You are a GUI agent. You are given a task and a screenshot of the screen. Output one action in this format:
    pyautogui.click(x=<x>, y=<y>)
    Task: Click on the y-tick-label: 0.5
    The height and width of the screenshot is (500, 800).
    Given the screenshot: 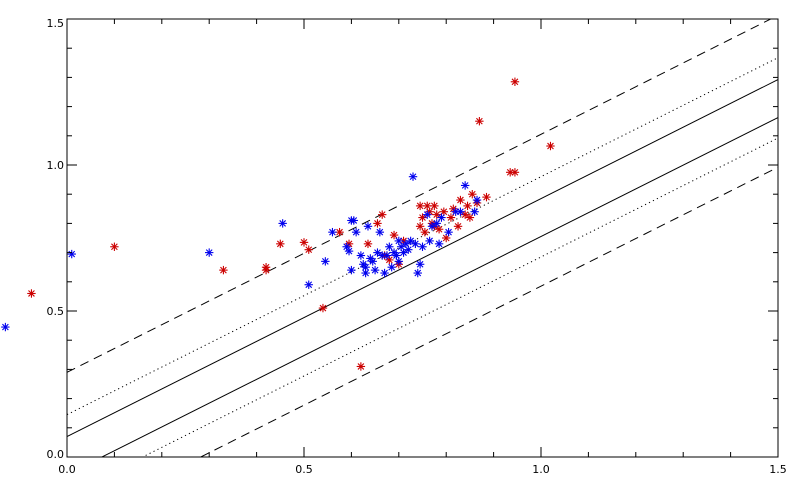 What is the action you would take?
    pyautogui.click(x=56, y=311)
    